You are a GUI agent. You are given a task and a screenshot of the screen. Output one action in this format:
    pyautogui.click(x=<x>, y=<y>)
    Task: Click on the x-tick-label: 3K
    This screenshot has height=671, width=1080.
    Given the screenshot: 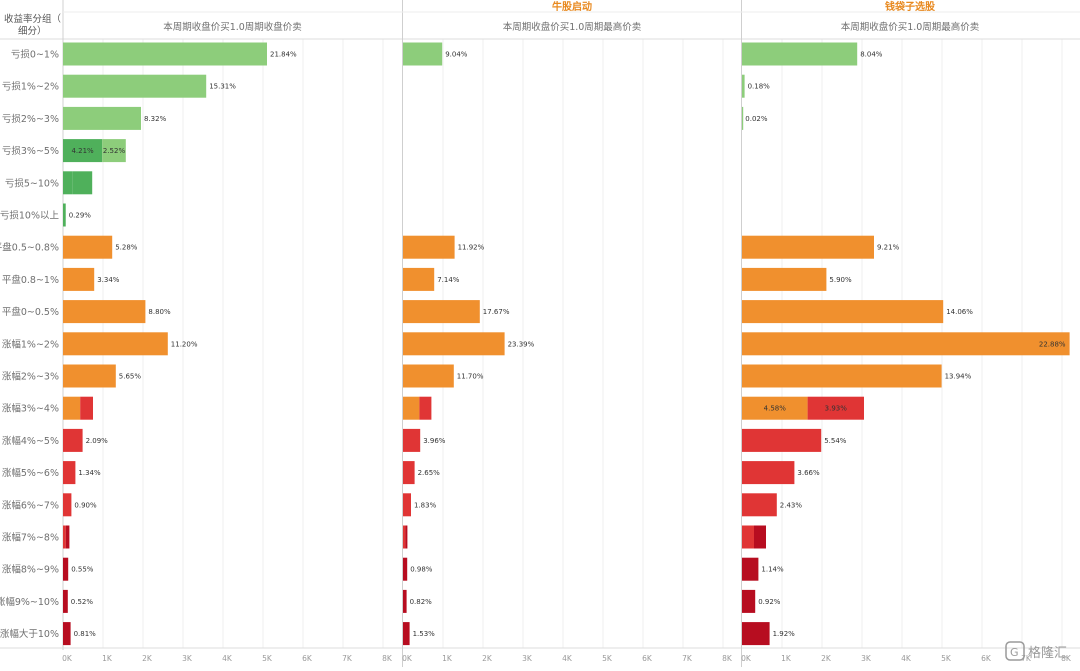 What is the action you would take?
    pyautogui.click(x=187, y=658)
    